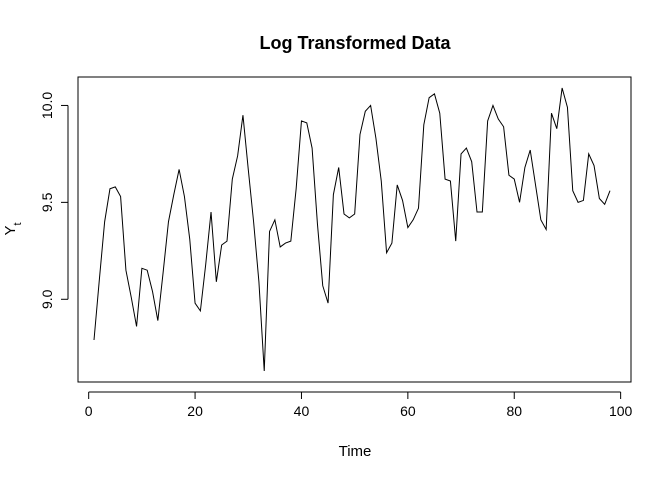 The image size is (672, 485). What do you see at coordinates (355, 43) in the screenshot?
I see `chart-title: Log Transformed Data` at bounding box center [355, 43].